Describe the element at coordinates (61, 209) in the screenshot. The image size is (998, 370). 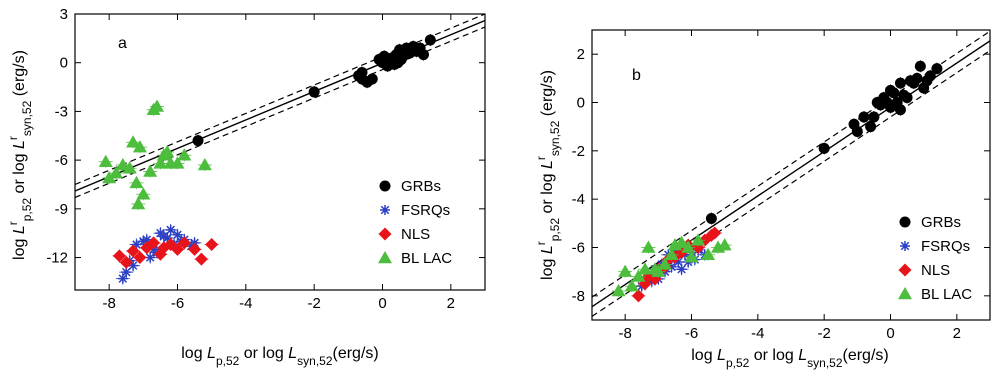
I see `y-tick-label: -9` at that location.